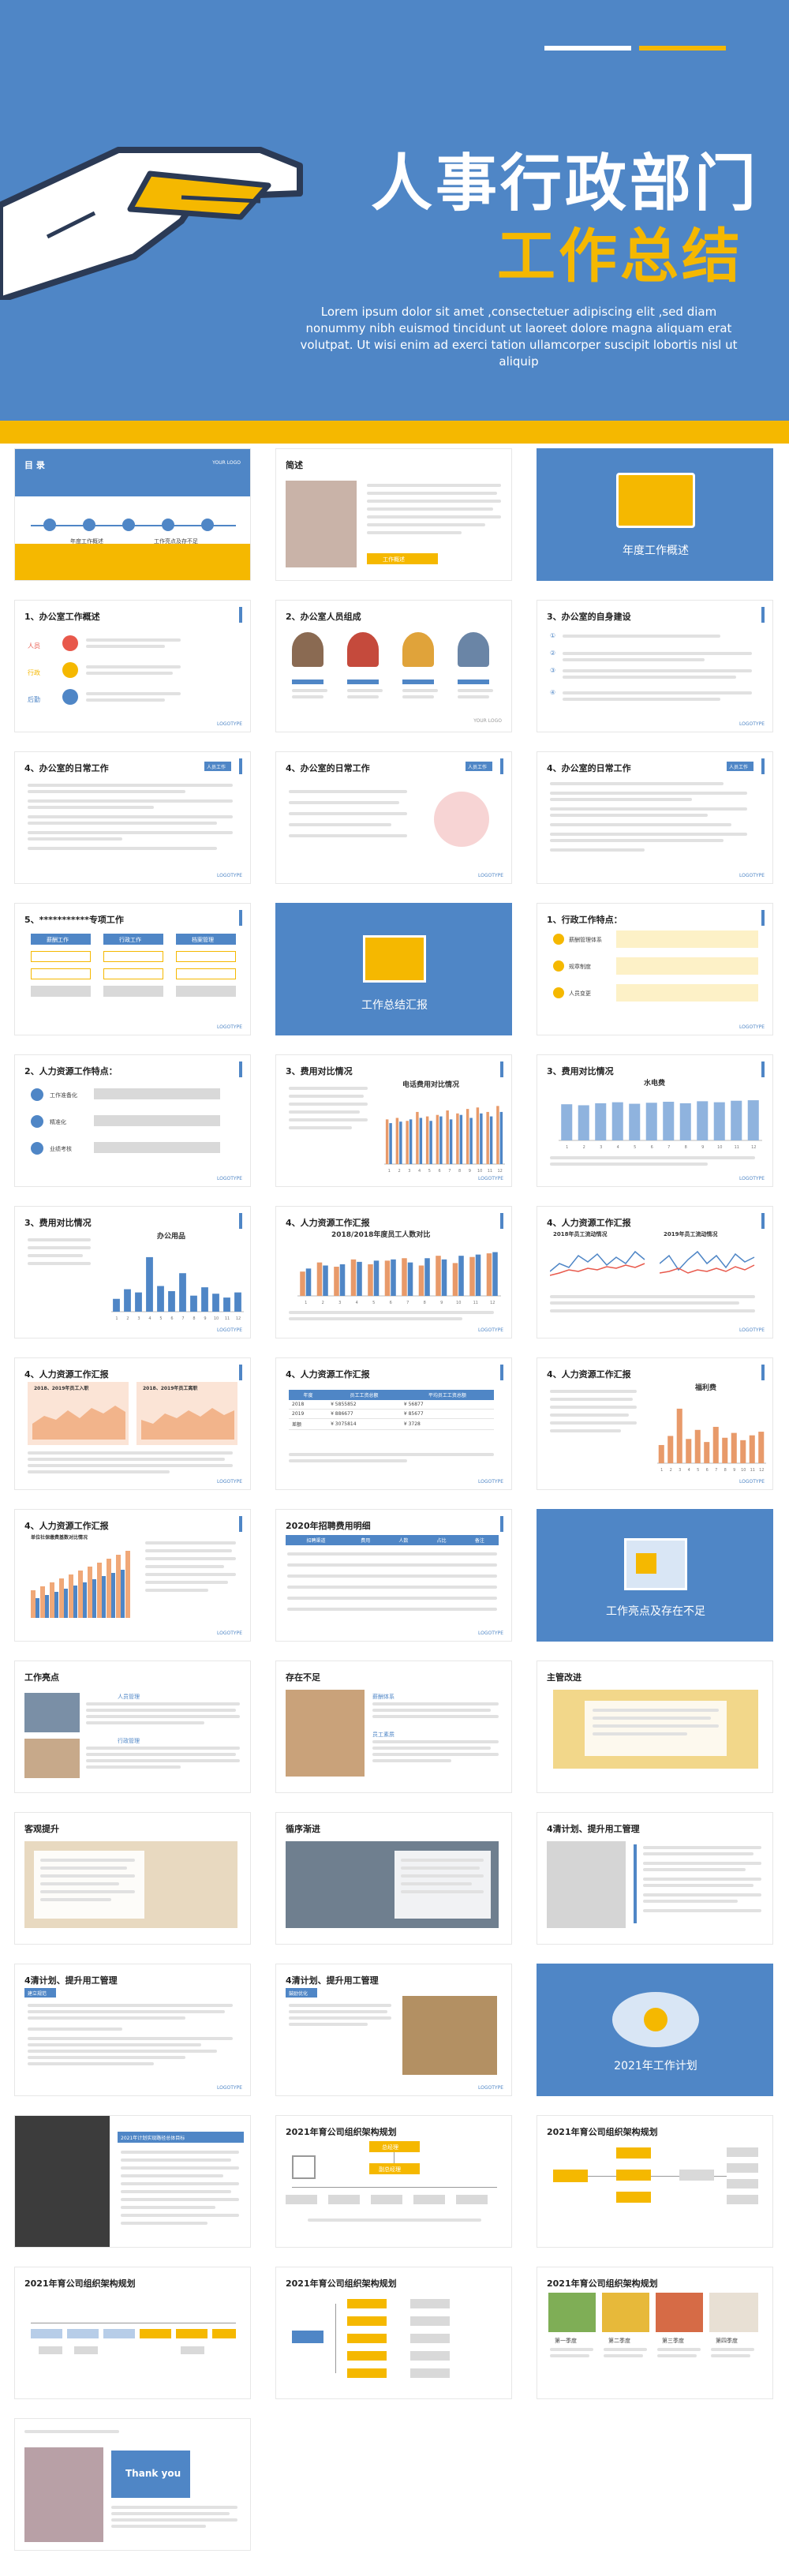  Describe the element at coordinates (324, 617) in the screenshot. I see `staff-title: 2、办公室人员组成` at that location.